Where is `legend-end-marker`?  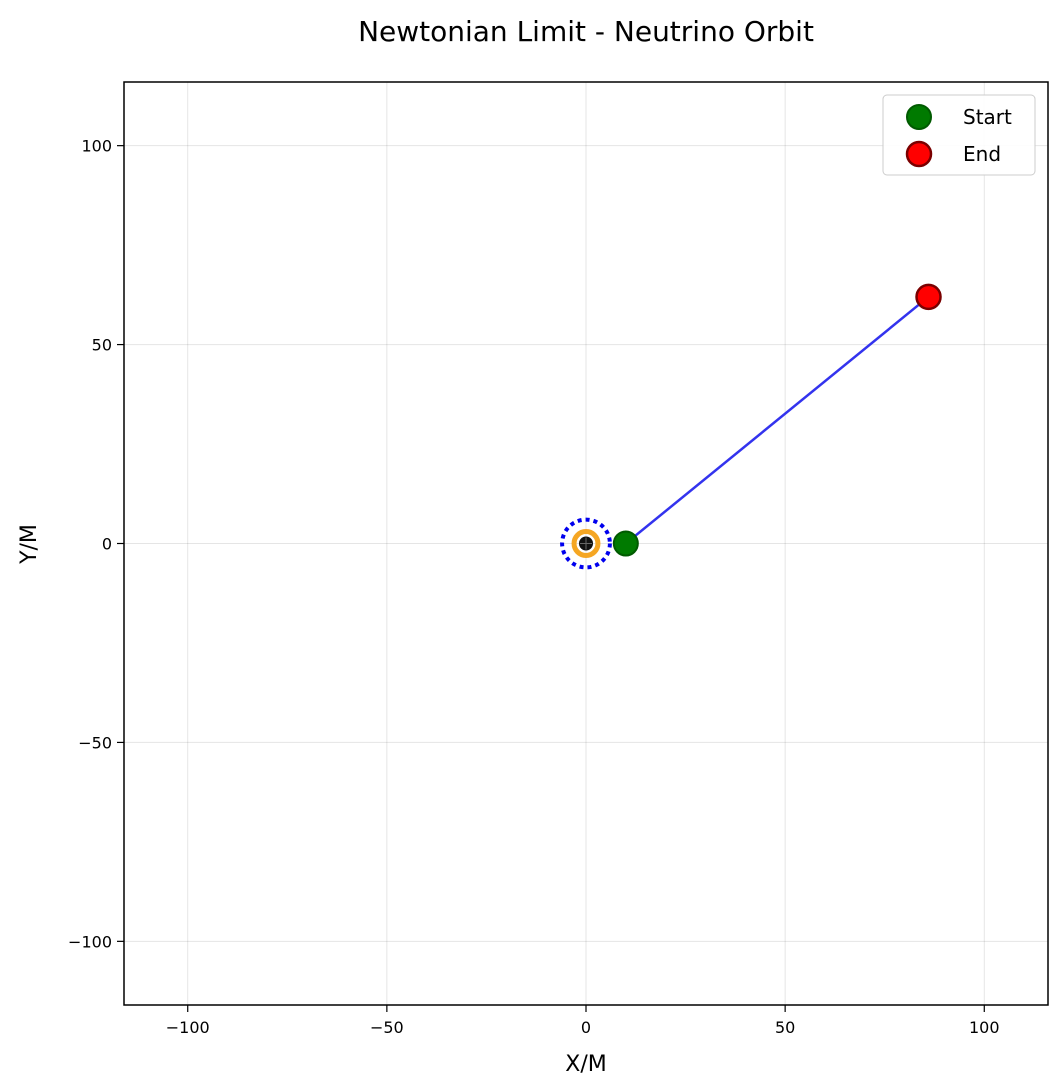
legend-end-marker is located at coordinates (919, 154).